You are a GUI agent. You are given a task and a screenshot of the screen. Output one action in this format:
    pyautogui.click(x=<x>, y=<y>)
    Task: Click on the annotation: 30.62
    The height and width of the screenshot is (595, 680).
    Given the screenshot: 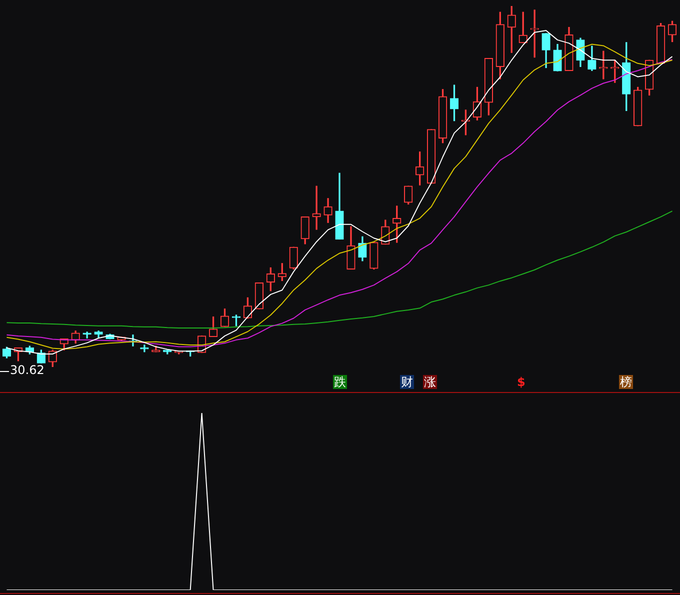 What is the action you would take?
    pyautogui.click(x=27, y=370)
    